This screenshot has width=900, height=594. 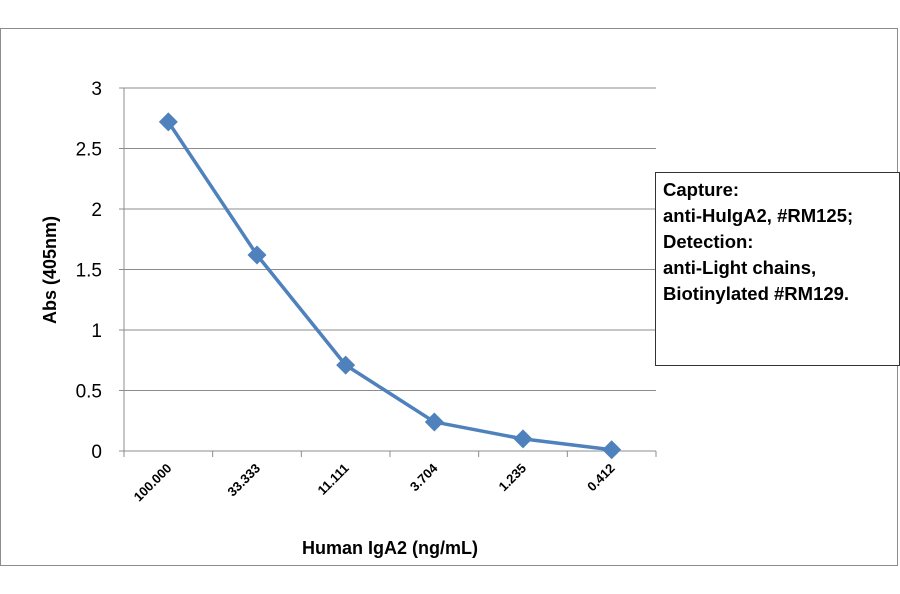 I want to click on y-tick-labels: 0 0.5 1 1.5 2 2.5 3, so click(x=89, y=271).